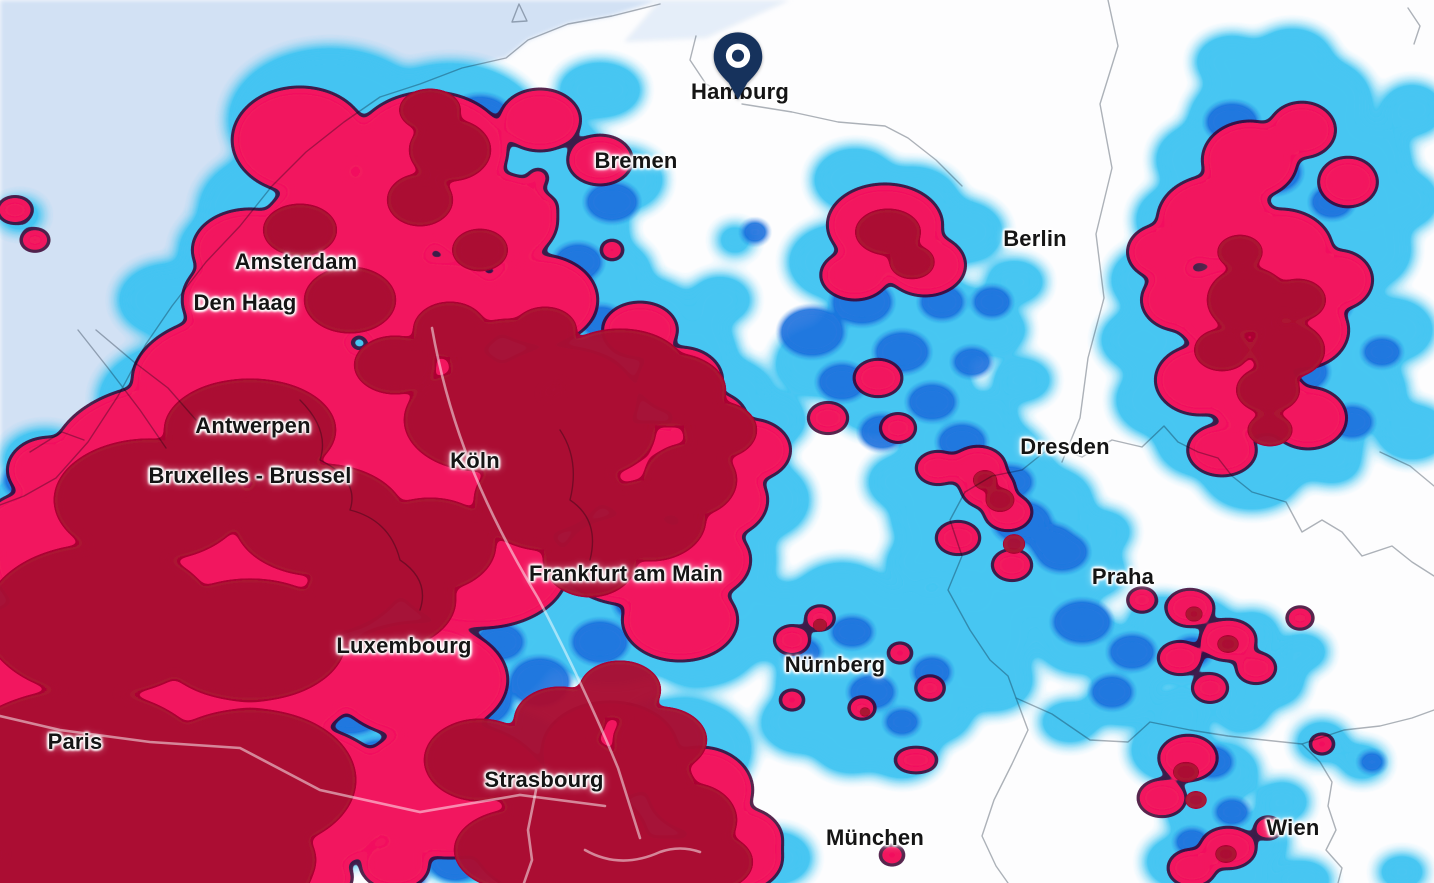  I want to click on pin-dot, so click(738, 55).